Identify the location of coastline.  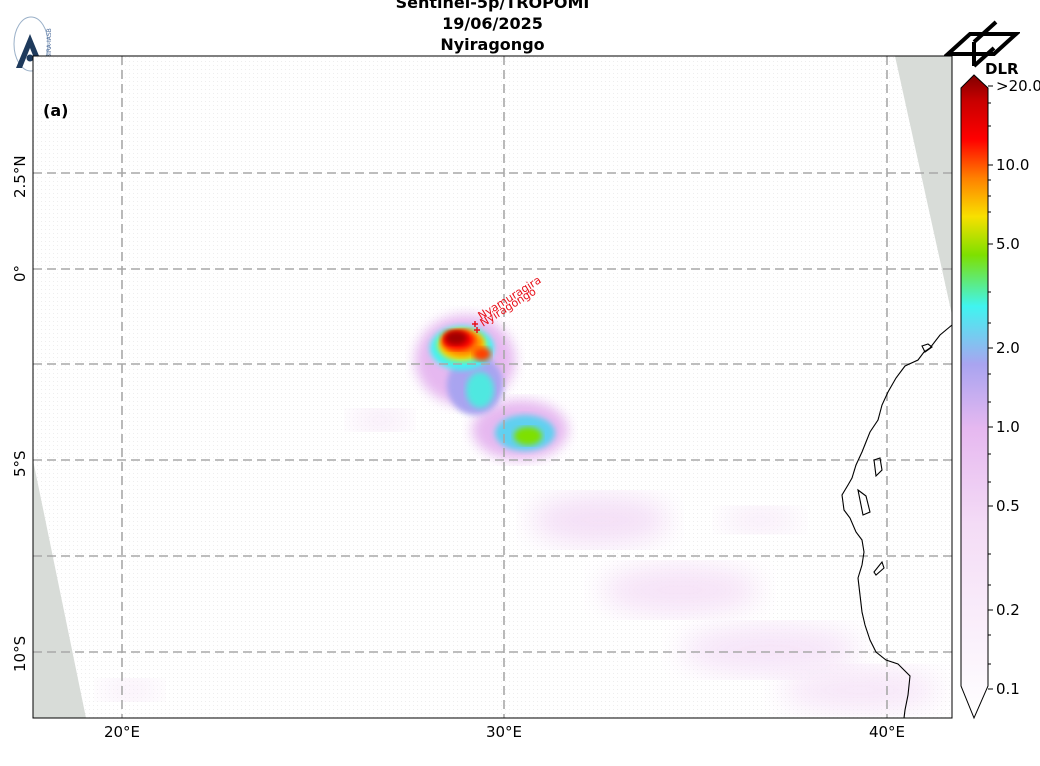
(897, 521).